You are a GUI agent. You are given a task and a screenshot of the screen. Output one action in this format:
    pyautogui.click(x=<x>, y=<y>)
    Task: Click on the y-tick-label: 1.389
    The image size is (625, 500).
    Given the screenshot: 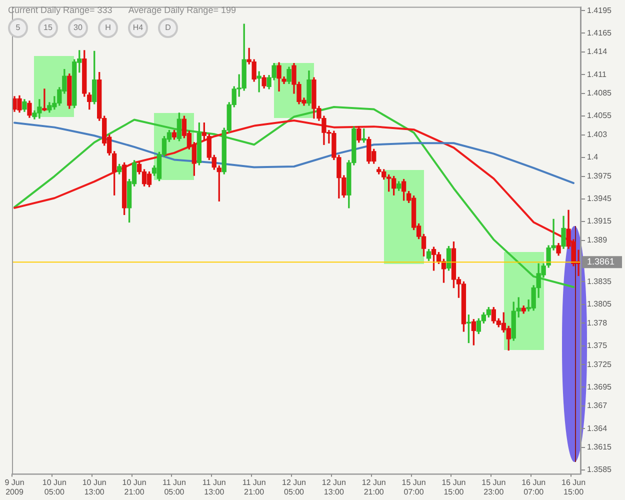 What is the action you would take?
    pyautogui.click(x=597, y=240)
    